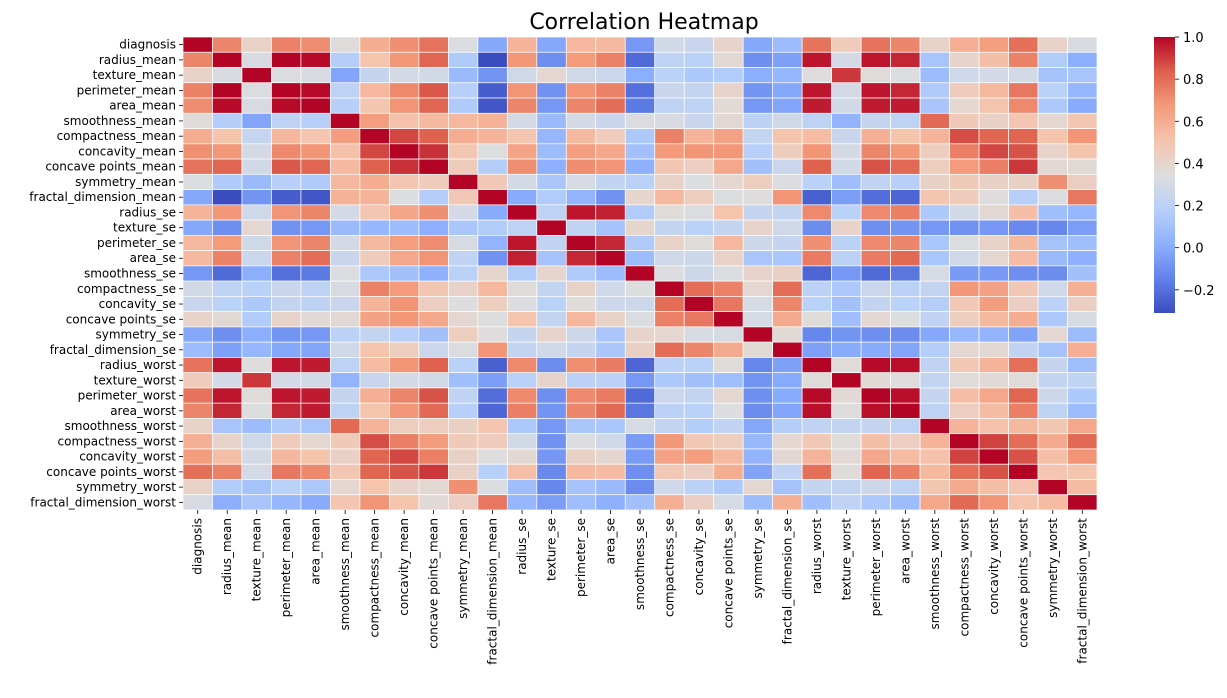 The image size is (1227, 698). What do you see at coordinates (121, 319) in the screenshot?
I see `y-tick-label: concave points_se` at bounding box center [121, 319].